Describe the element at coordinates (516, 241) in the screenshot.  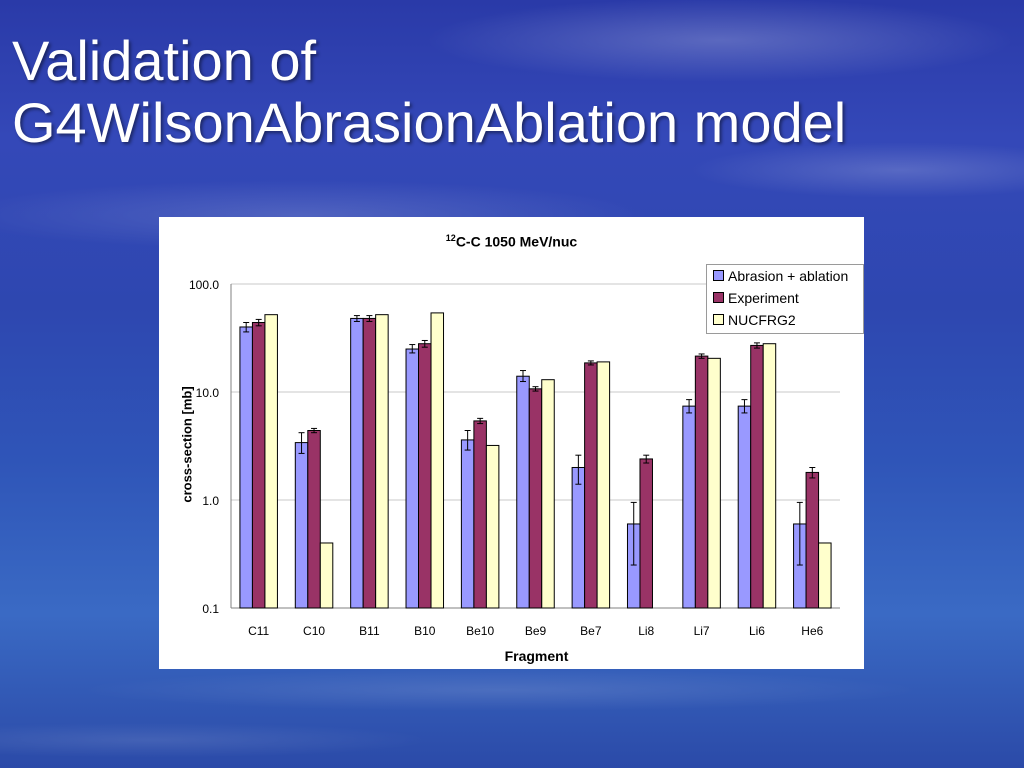
I see `chart-title-text: C-C 1050 MeV/nuc` at that location.